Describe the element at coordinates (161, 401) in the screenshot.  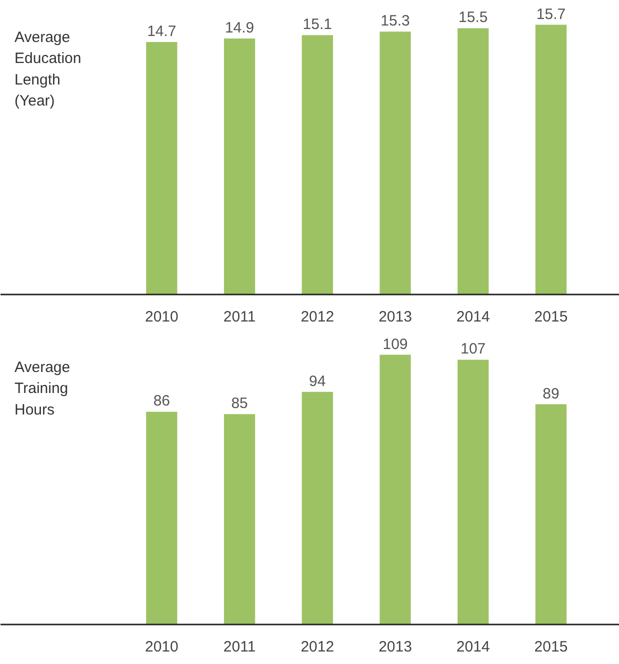
I see `data-label: 86` at that location.